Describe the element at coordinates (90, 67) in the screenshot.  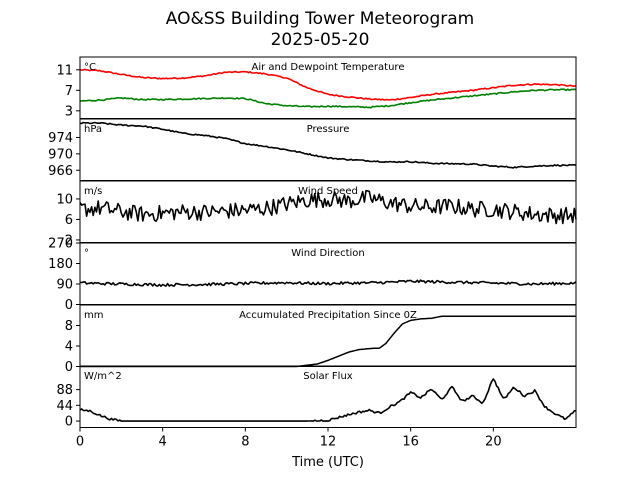
I see `panel-1-unit: °C` at that location.